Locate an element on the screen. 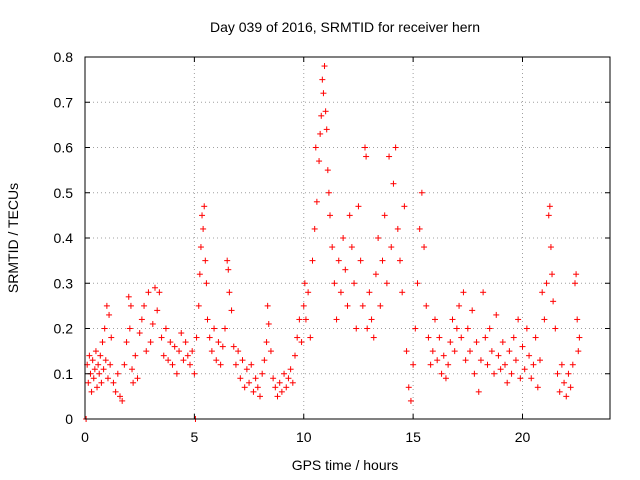 This screenshot has height=480, width=640. x-tick-labels: 0 5 10 15 20 is located at coordinates (305, 437).